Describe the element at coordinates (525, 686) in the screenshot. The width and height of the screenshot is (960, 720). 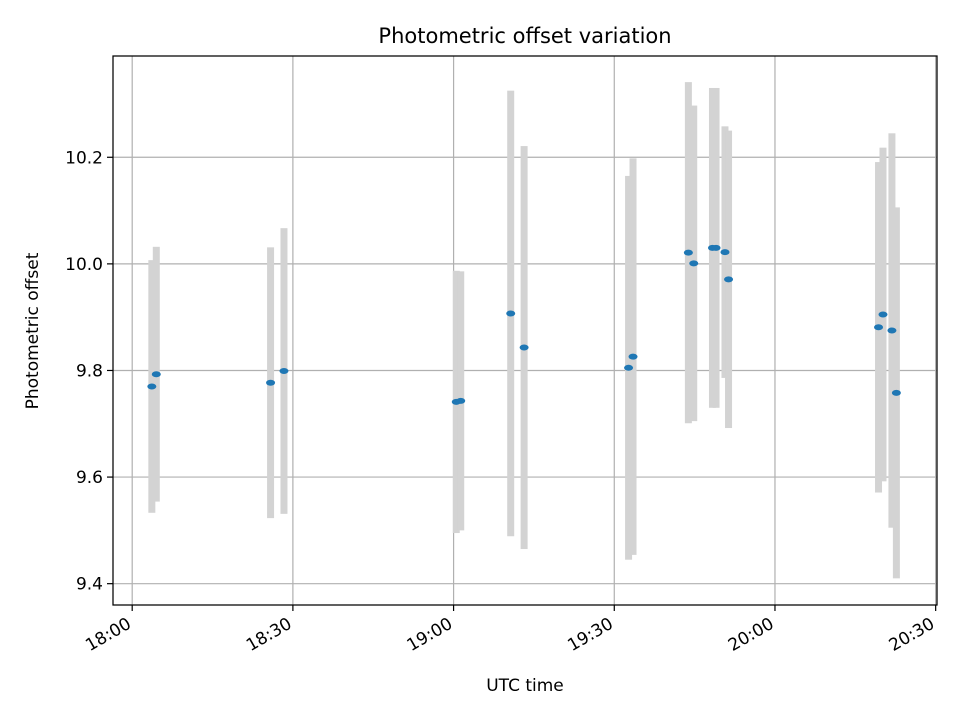
I see `x-axis-title: UTC time` at that location.